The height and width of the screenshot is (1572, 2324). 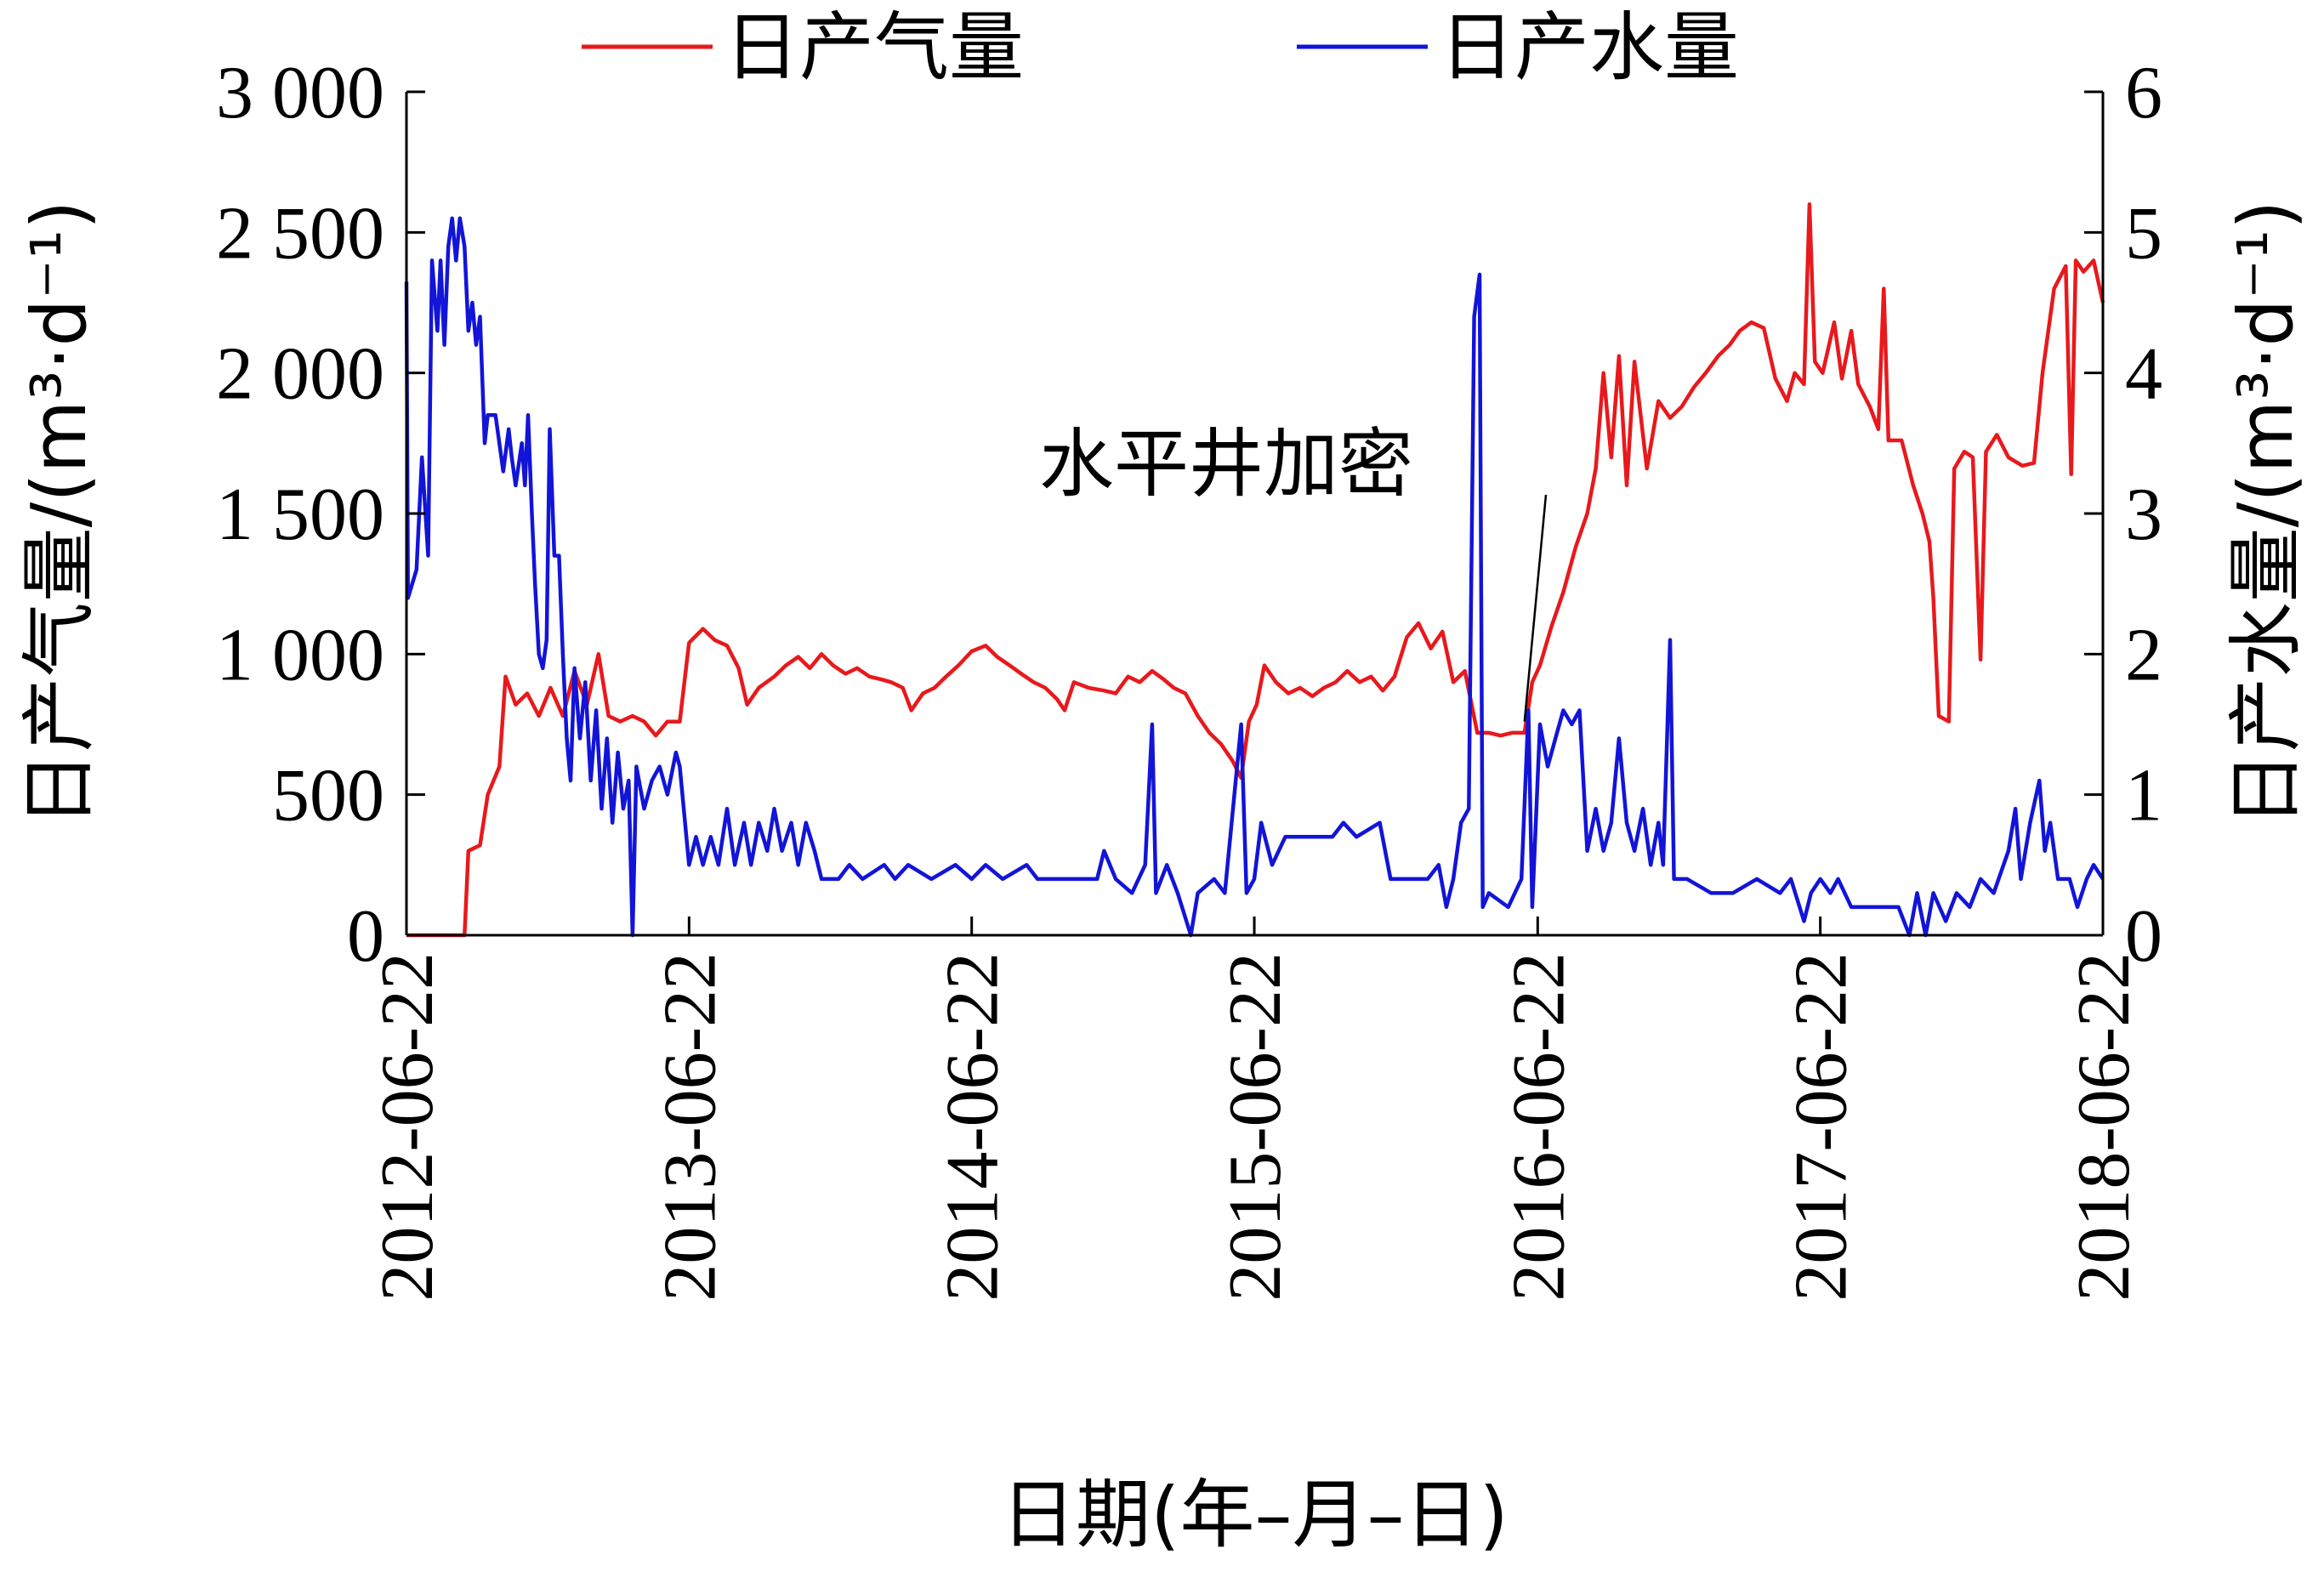 I want to click on left-y-tick-label: 3 000, so click(x=300, y=93).